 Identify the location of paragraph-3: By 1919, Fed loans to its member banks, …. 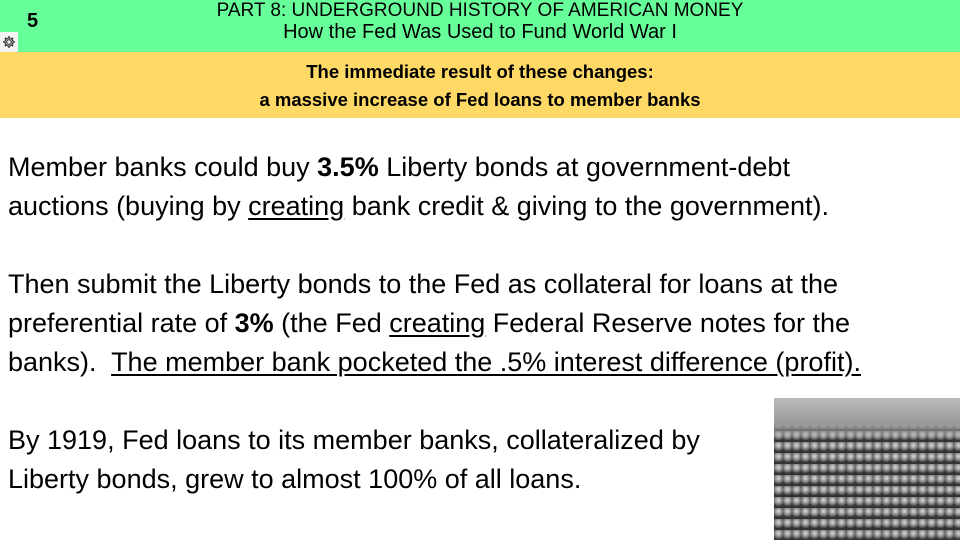
(434, 460).